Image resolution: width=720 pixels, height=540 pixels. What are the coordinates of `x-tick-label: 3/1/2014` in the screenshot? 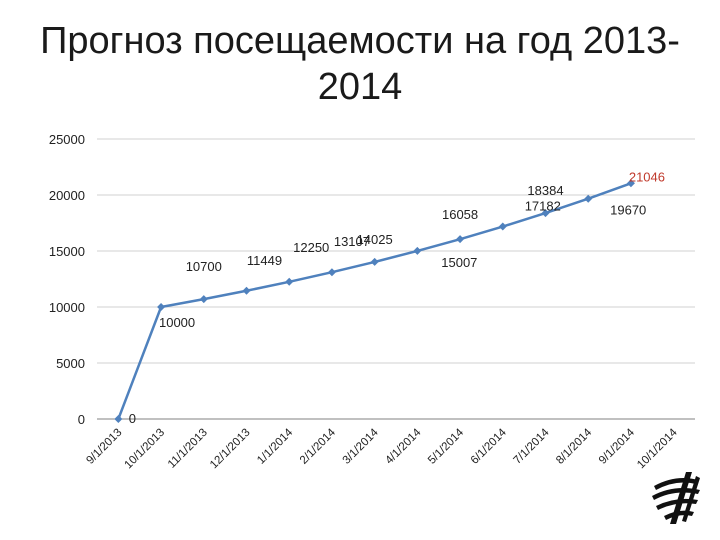 It's located at (361, 446).